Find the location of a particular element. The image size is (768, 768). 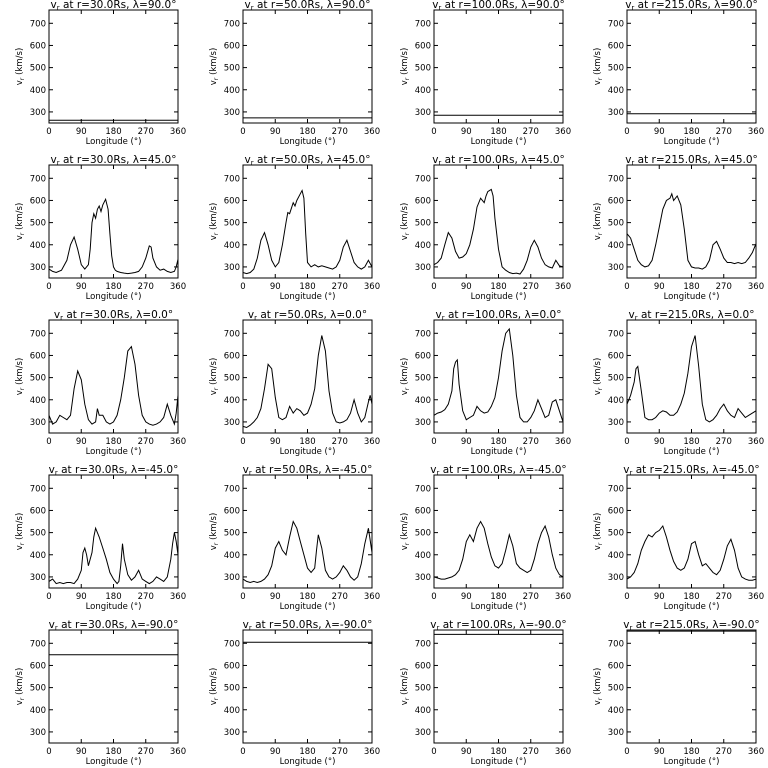

panel-title: vr at r=100.0Rs, λ=-90.0° is located at coordinates (498, 625).